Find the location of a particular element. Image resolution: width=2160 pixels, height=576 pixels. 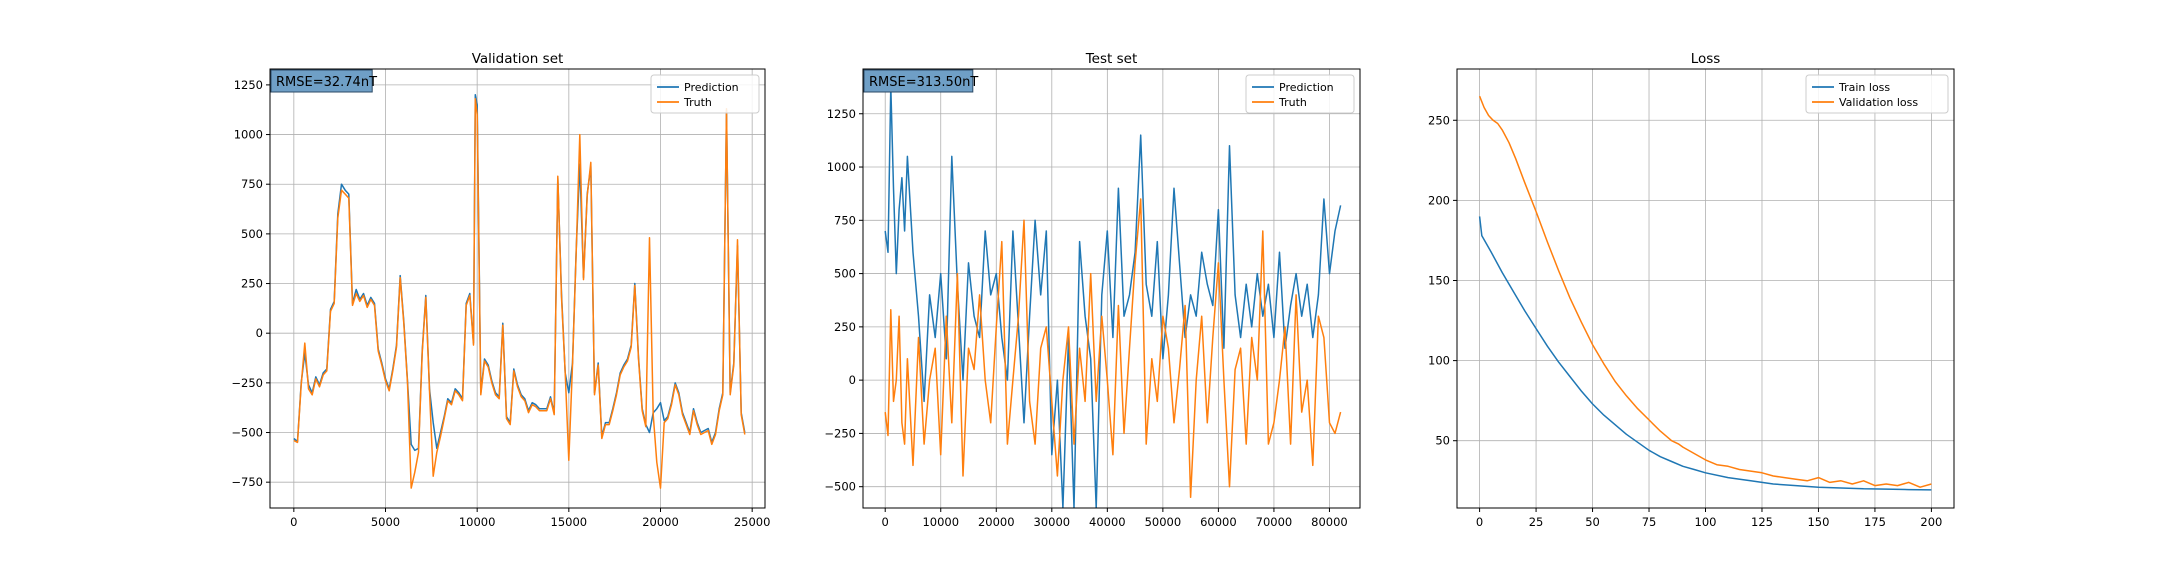

y-tick-label: 150 is located at coordinates (1439, 280).